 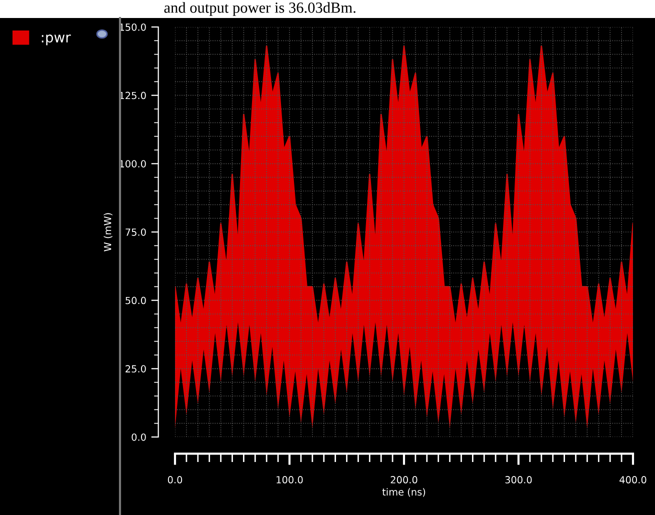 What do you see at coordinates (136, 300) in the screenshot?
I see `y-tick-label: 50.0` at bounding box center [136, 300].